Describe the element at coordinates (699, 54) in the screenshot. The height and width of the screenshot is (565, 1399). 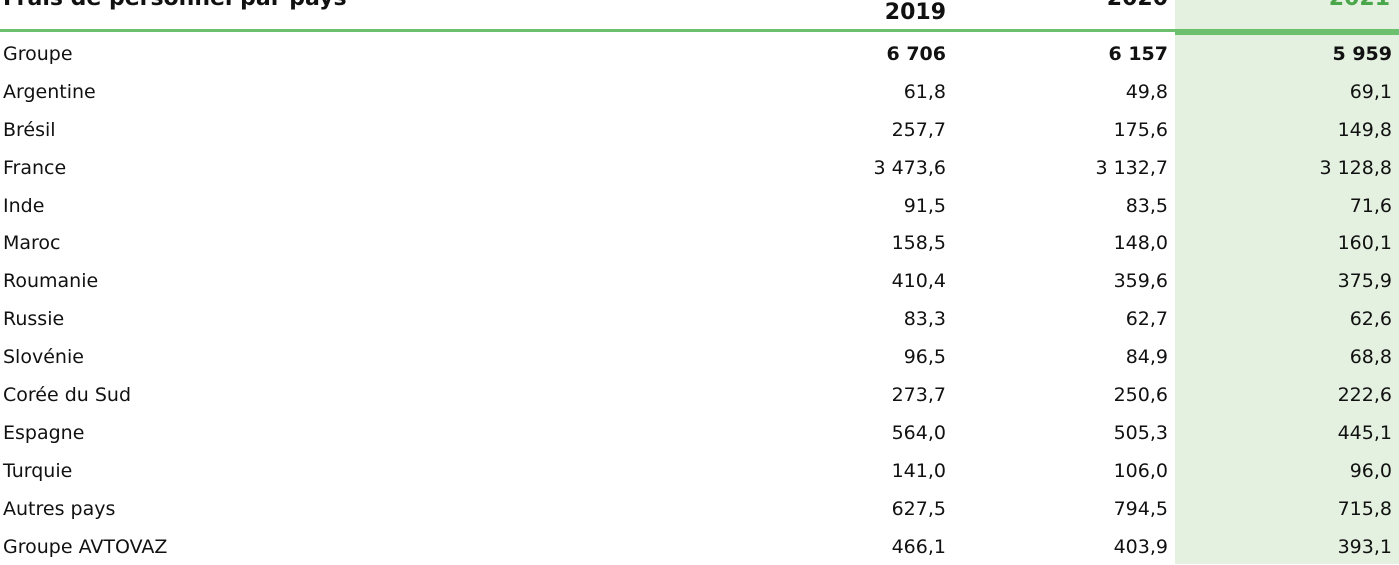
I see `table-row: Groupe 6 706 6 157 5 959` at that location.